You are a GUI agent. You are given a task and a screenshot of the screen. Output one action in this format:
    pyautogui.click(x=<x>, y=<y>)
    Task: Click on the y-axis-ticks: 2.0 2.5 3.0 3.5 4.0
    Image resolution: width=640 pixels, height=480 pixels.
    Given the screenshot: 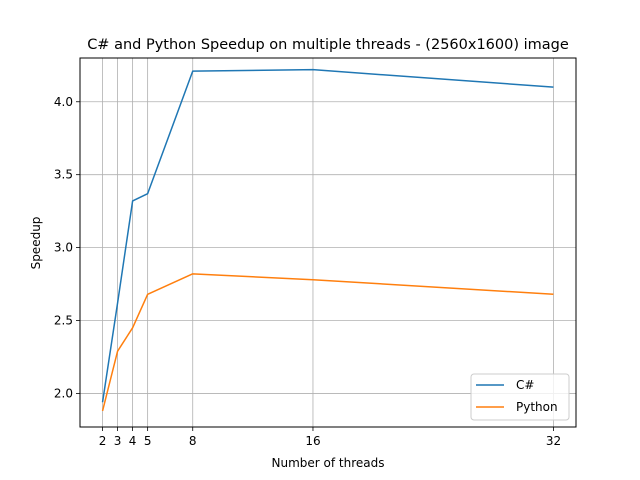 What is the action you would take?
    pyautogui.click(x=67, y=247)
    